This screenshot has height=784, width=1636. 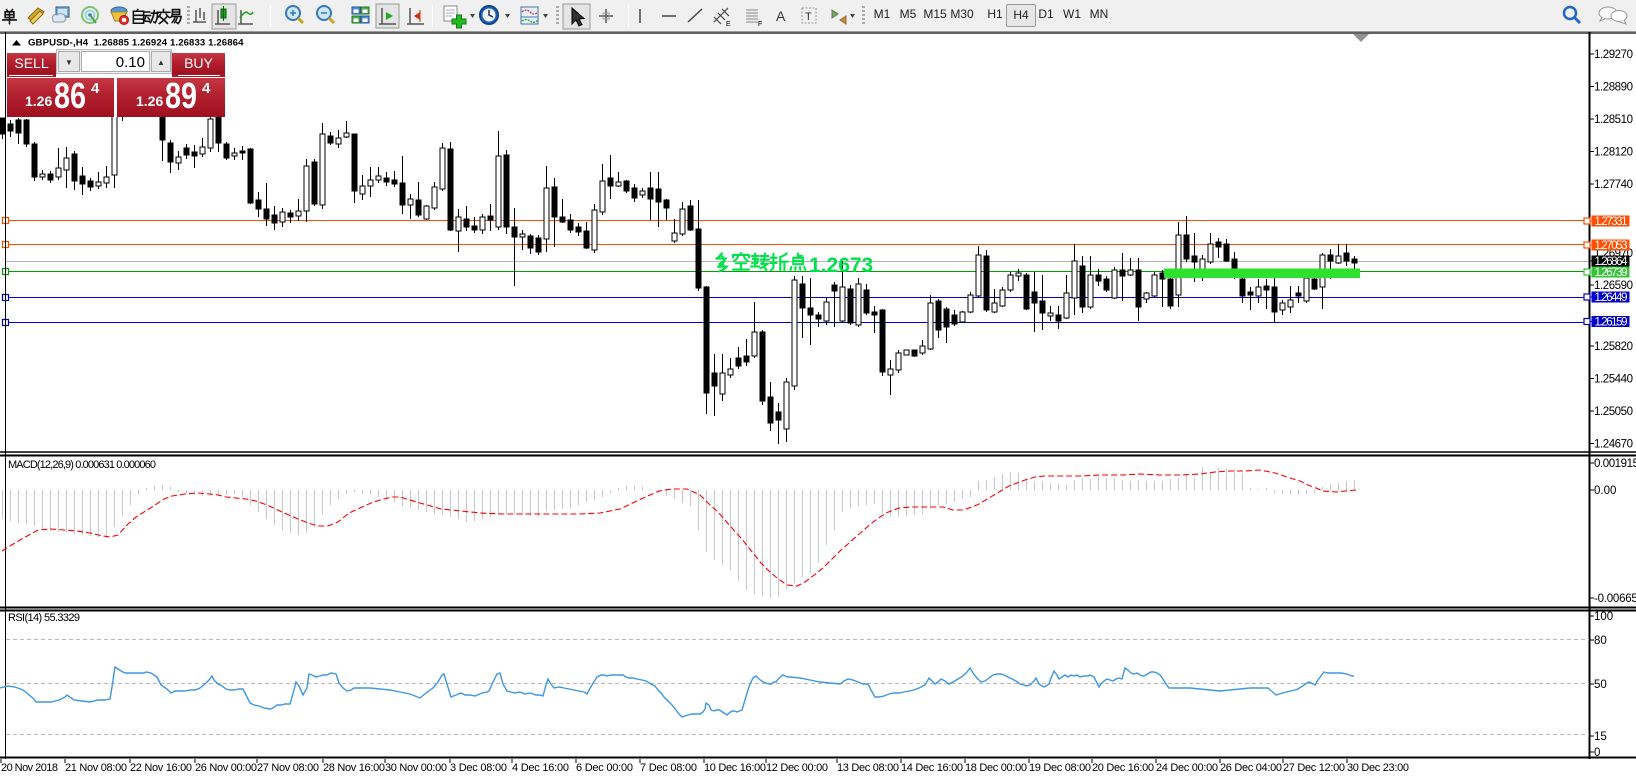 I want to click on svg-text: 1.27053, so click(x=1611, y=246).